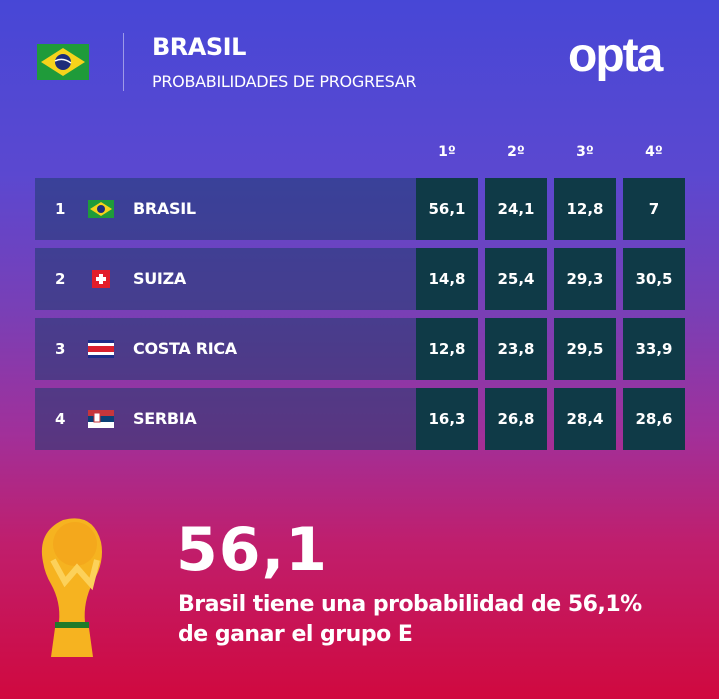 The width and height of the screenshot is (719, 699). Describe the element at coordinates (101, 349) in the screenshot. I see `costa-rica-flag-icon` at that location.